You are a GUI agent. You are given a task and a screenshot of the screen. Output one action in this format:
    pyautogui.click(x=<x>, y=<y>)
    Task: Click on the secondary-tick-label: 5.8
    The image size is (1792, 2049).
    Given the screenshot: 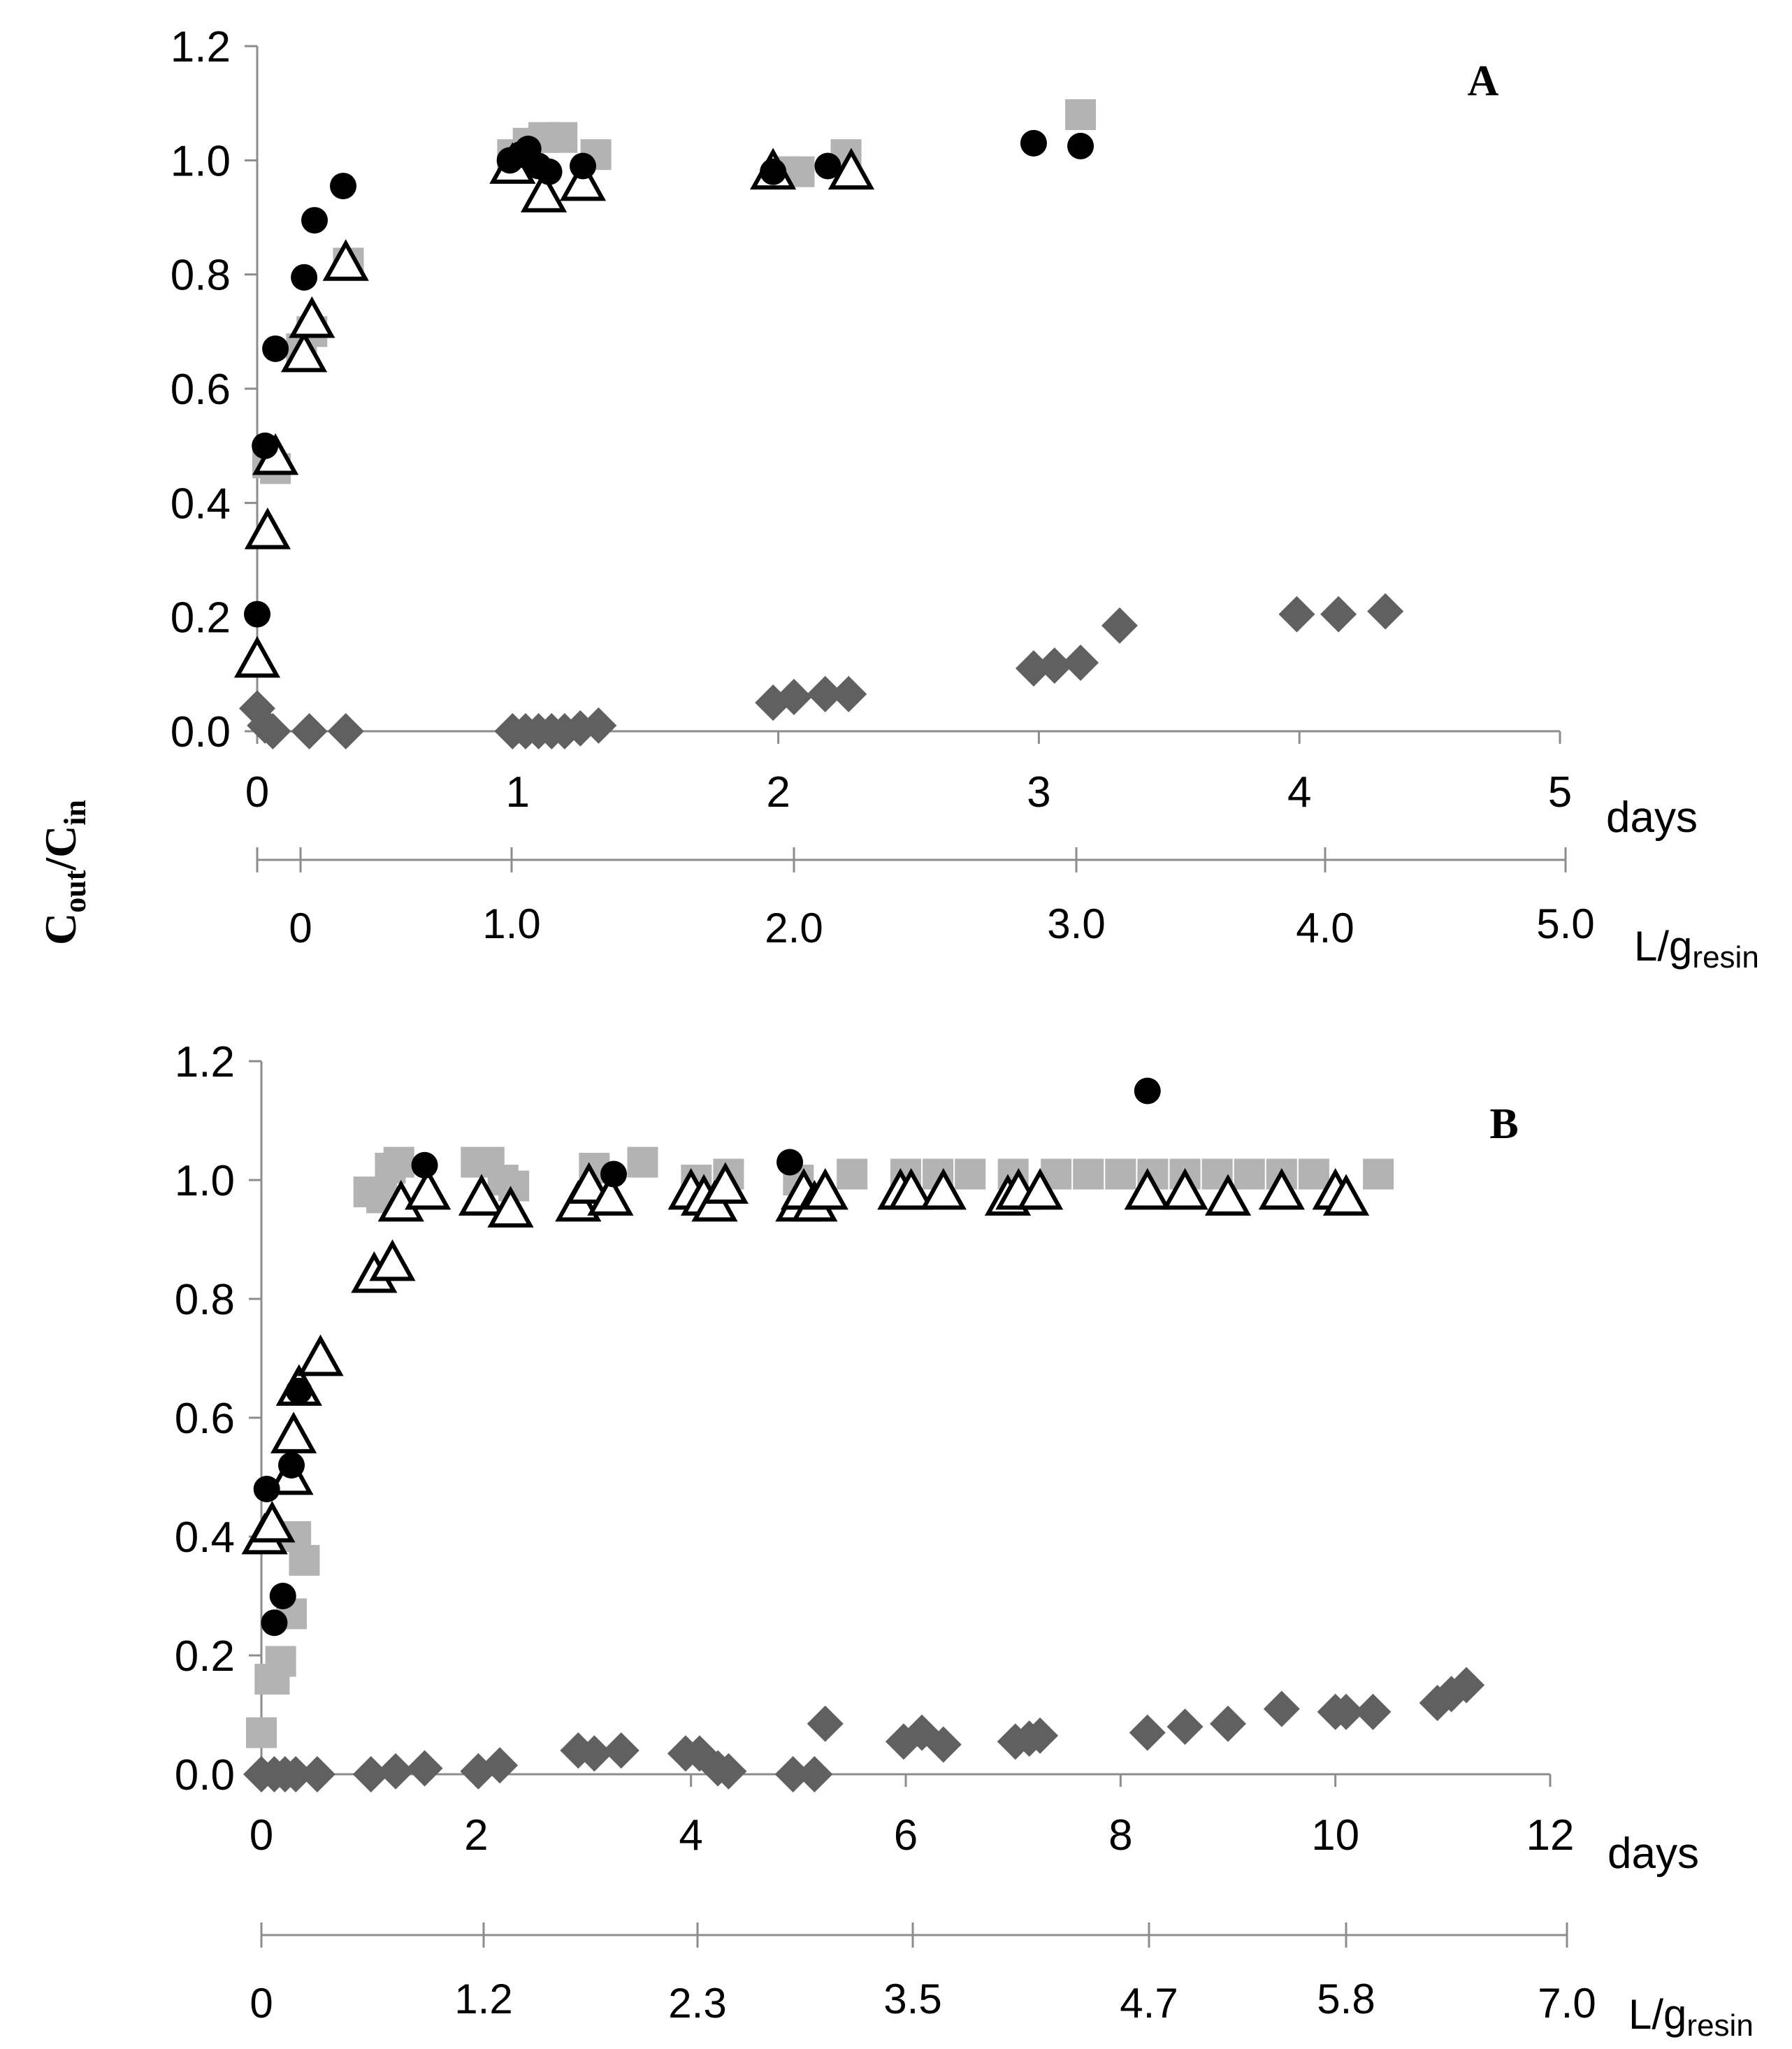 What is the action you would take?
    pyautogui.click(x=1346, y=1999)
    